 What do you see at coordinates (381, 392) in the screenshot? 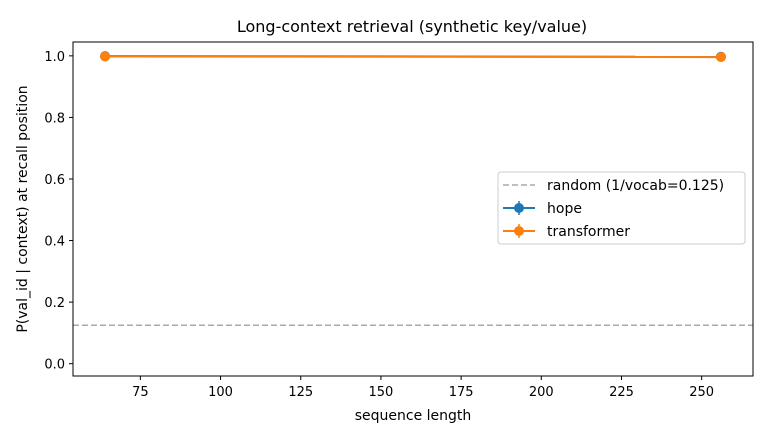
I see `x-tick-label: 150` at bounding box center [381, 392].